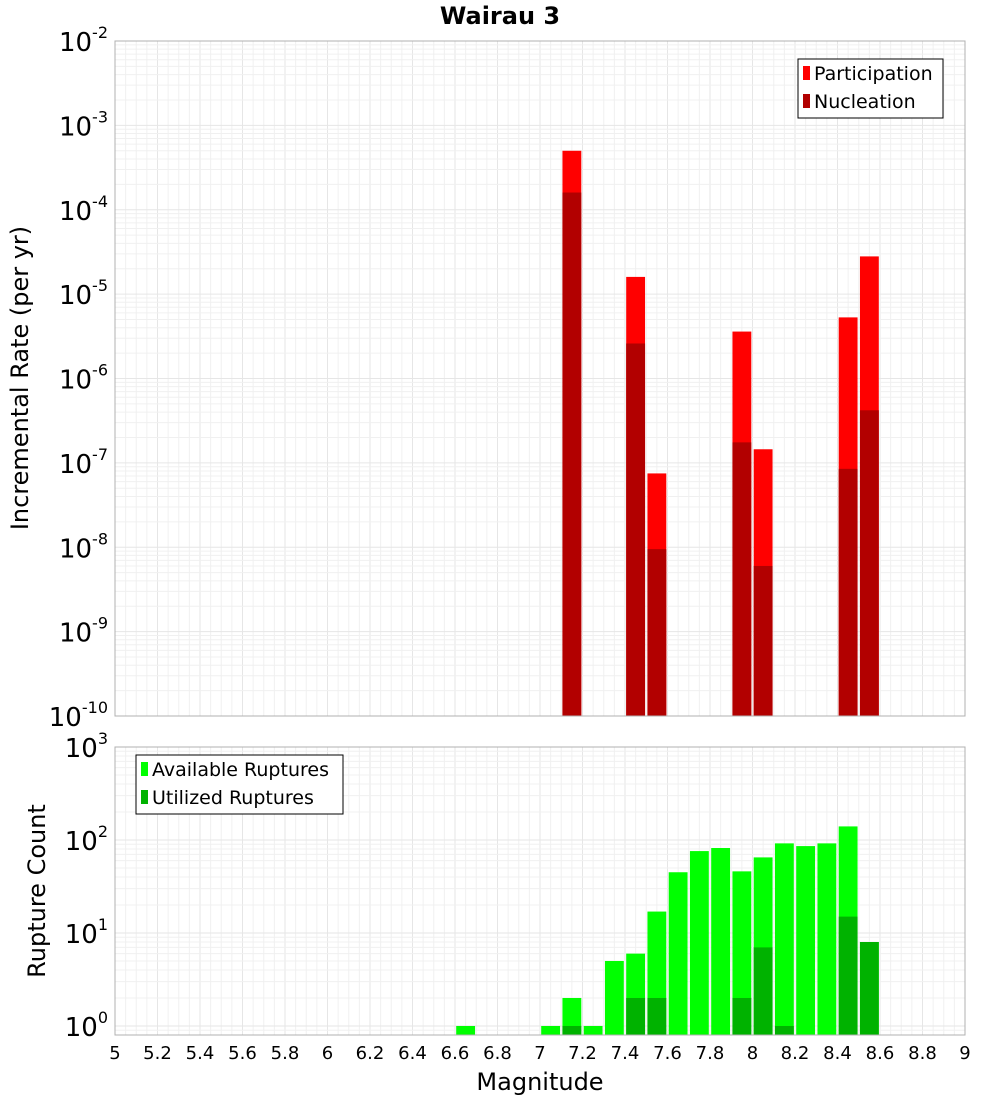 This screenshot has width=1000, height=1100. Describe the element at coordinates (200, 1053) in the screenshot. I see `x-tick-label: 5.4` at that location.